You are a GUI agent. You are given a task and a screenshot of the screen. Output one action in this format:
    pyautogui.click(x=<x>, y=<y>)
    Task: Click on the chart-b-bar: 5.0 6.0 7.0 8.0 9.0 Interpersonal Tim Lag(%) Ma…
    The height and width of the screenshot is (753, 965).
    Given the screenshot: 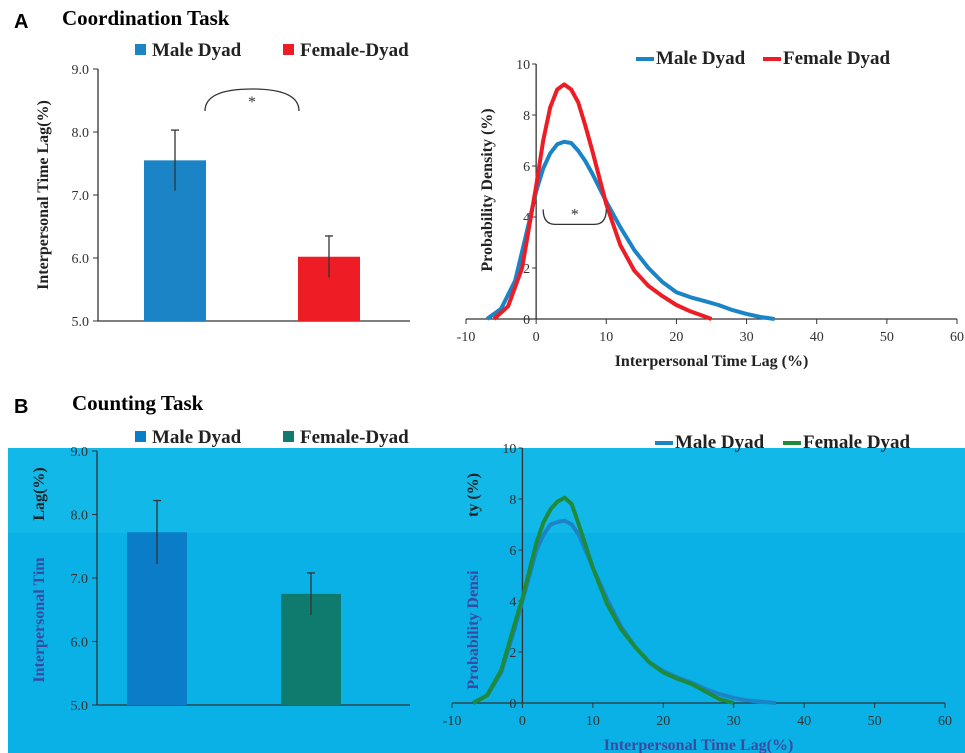 What is the action you would take?
    pyautogui.click(x=220, y=570)
    